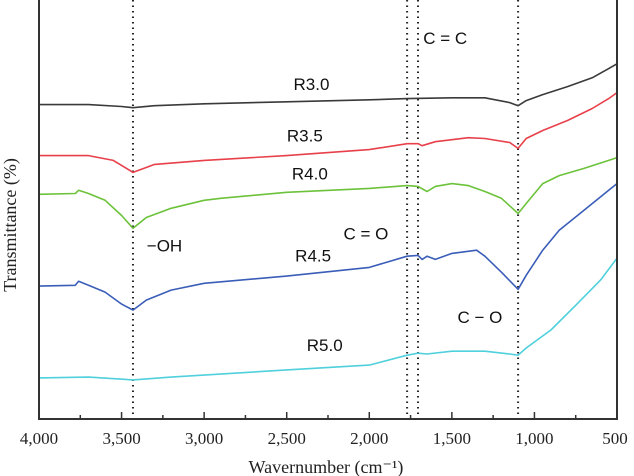  I want to click on peak-annotation: C − O, so click(479, 317).